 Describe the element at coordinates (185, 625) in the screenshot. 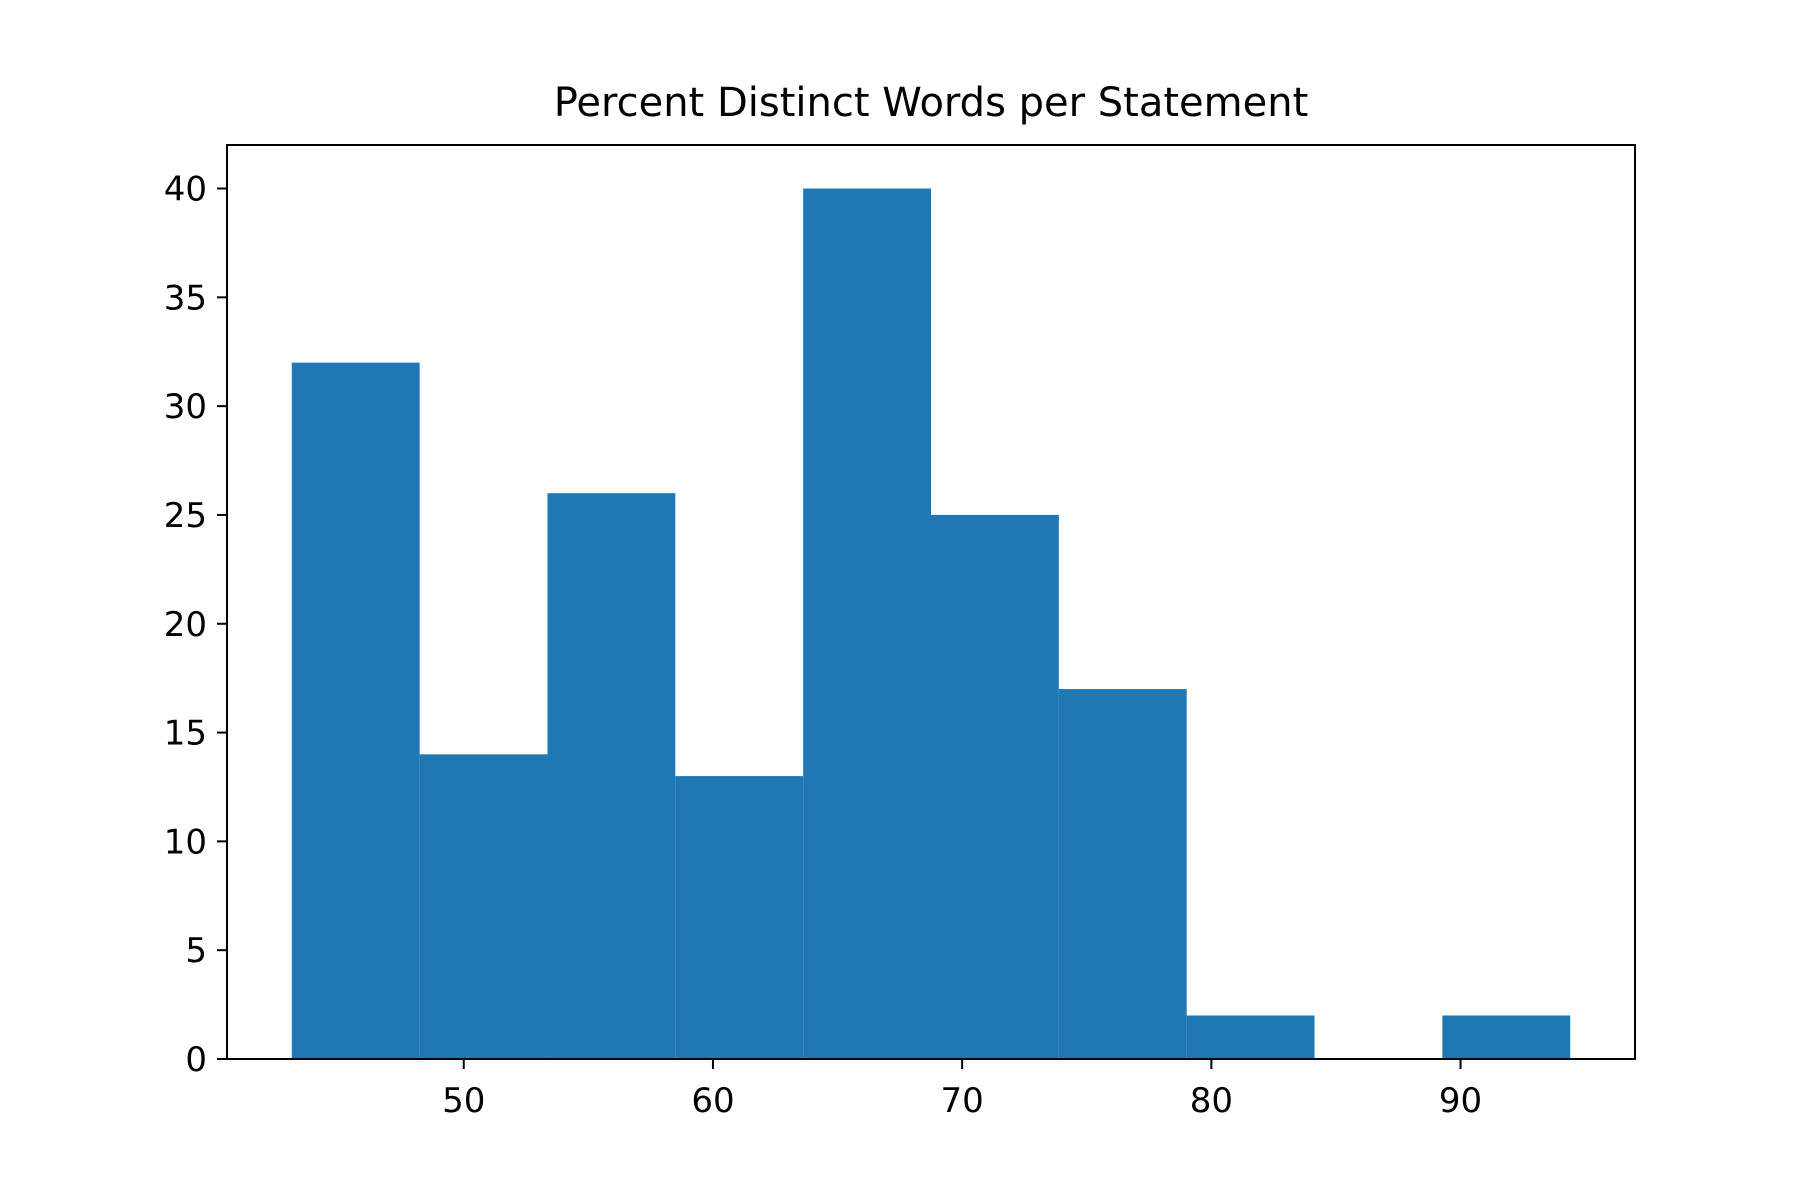

I see `y-tick-label: 20` at that location.